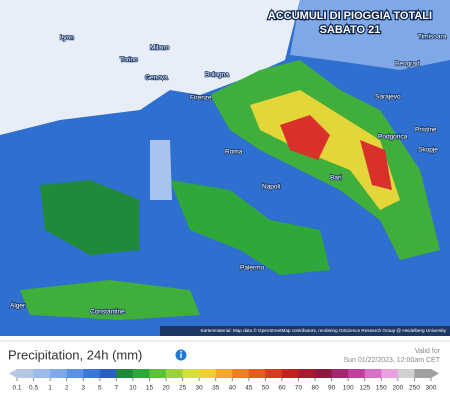 The height and width of the screenshot is (400, 450). Describe the element at coordinates (217, 75) in the screenshot. I see `city-label: Bologna` at that location.